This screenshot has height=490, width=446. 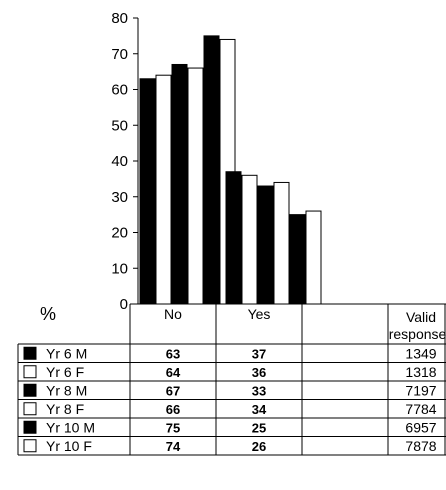 What do you see at coordinates (173, 353) in the screenshot?
I see `data-label: 63` at bounding box center [173, 353].